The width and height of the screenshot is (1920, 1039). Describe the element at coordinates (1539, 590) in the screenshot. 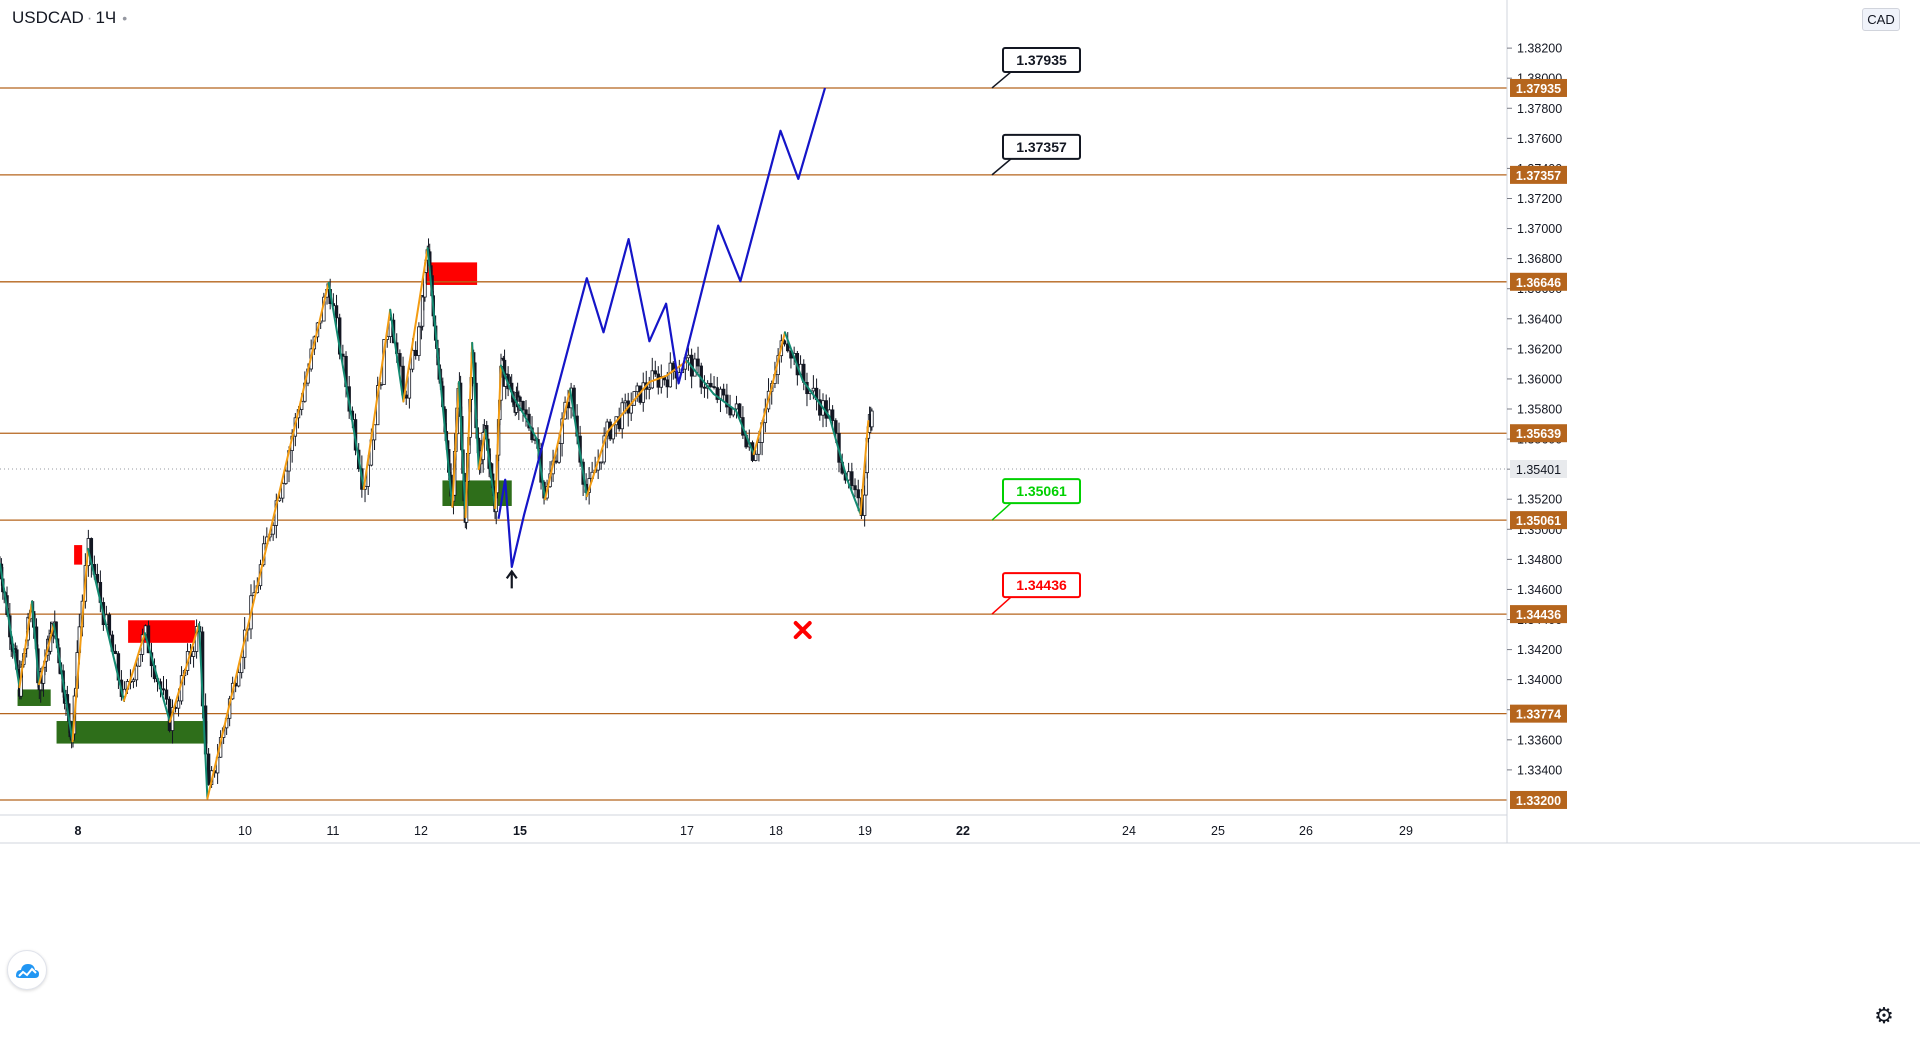

I see `price-tick-label-6: 1.34600` at that location.